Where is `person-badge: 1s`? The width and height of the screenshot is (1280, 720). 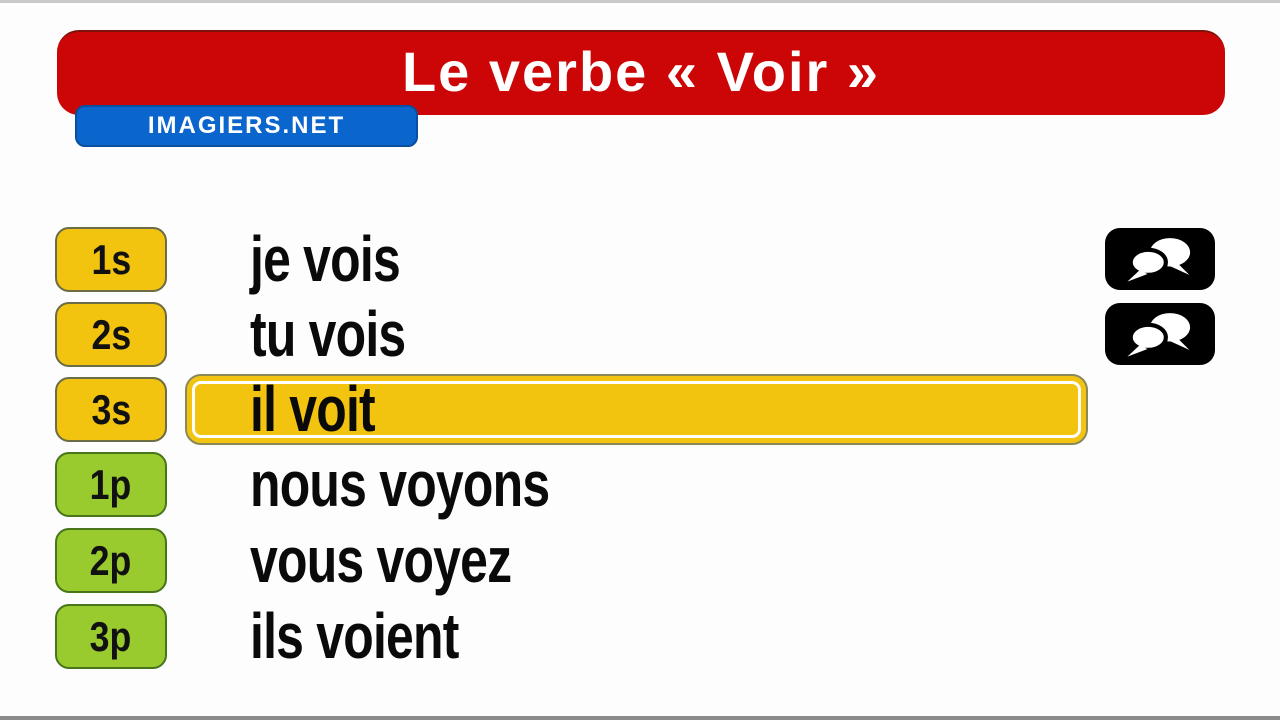
person-badge: 1s is located at coordinates (111, 259).